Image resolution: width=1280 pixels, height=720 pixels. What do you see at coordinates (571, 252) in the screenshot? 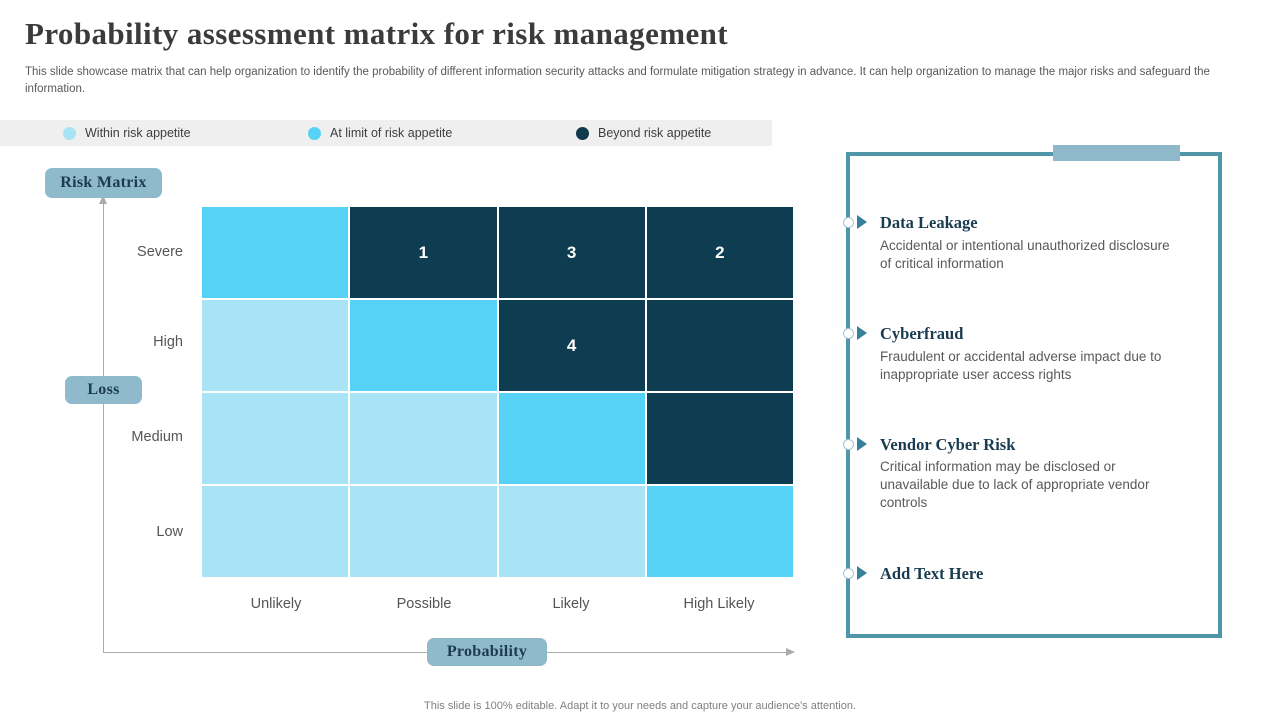
I see `matrix-cell: 3` at bounding box center [571, 252].